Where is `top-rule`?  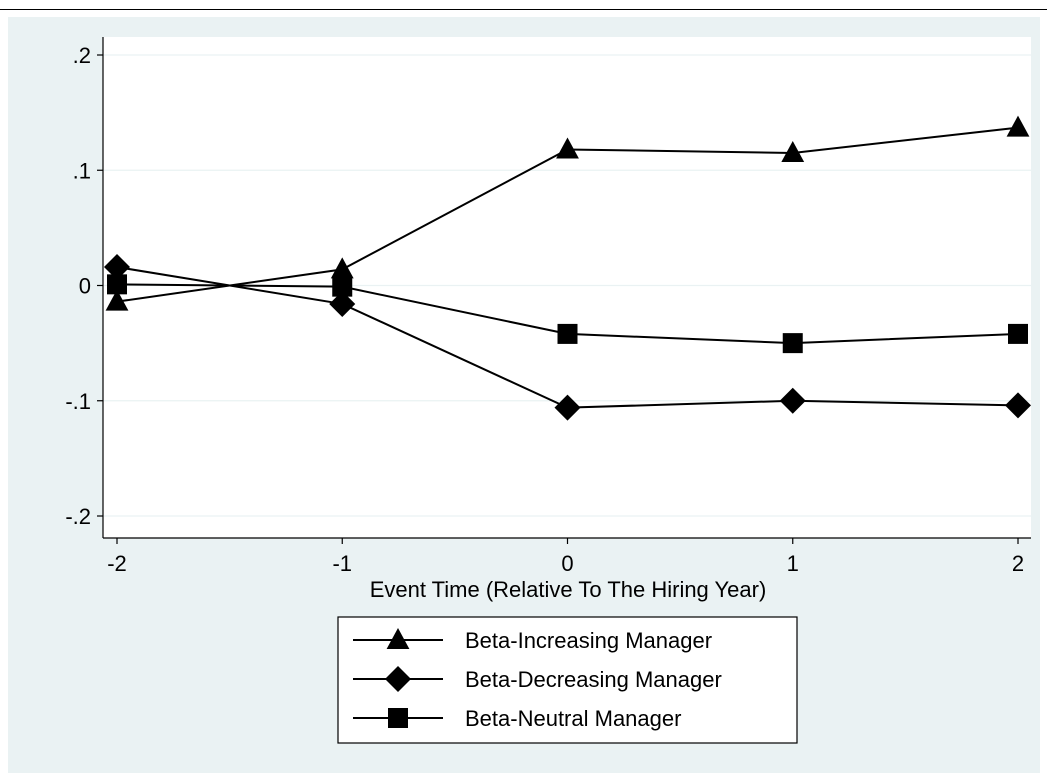 top-rule is located at coordinates (523, 9).